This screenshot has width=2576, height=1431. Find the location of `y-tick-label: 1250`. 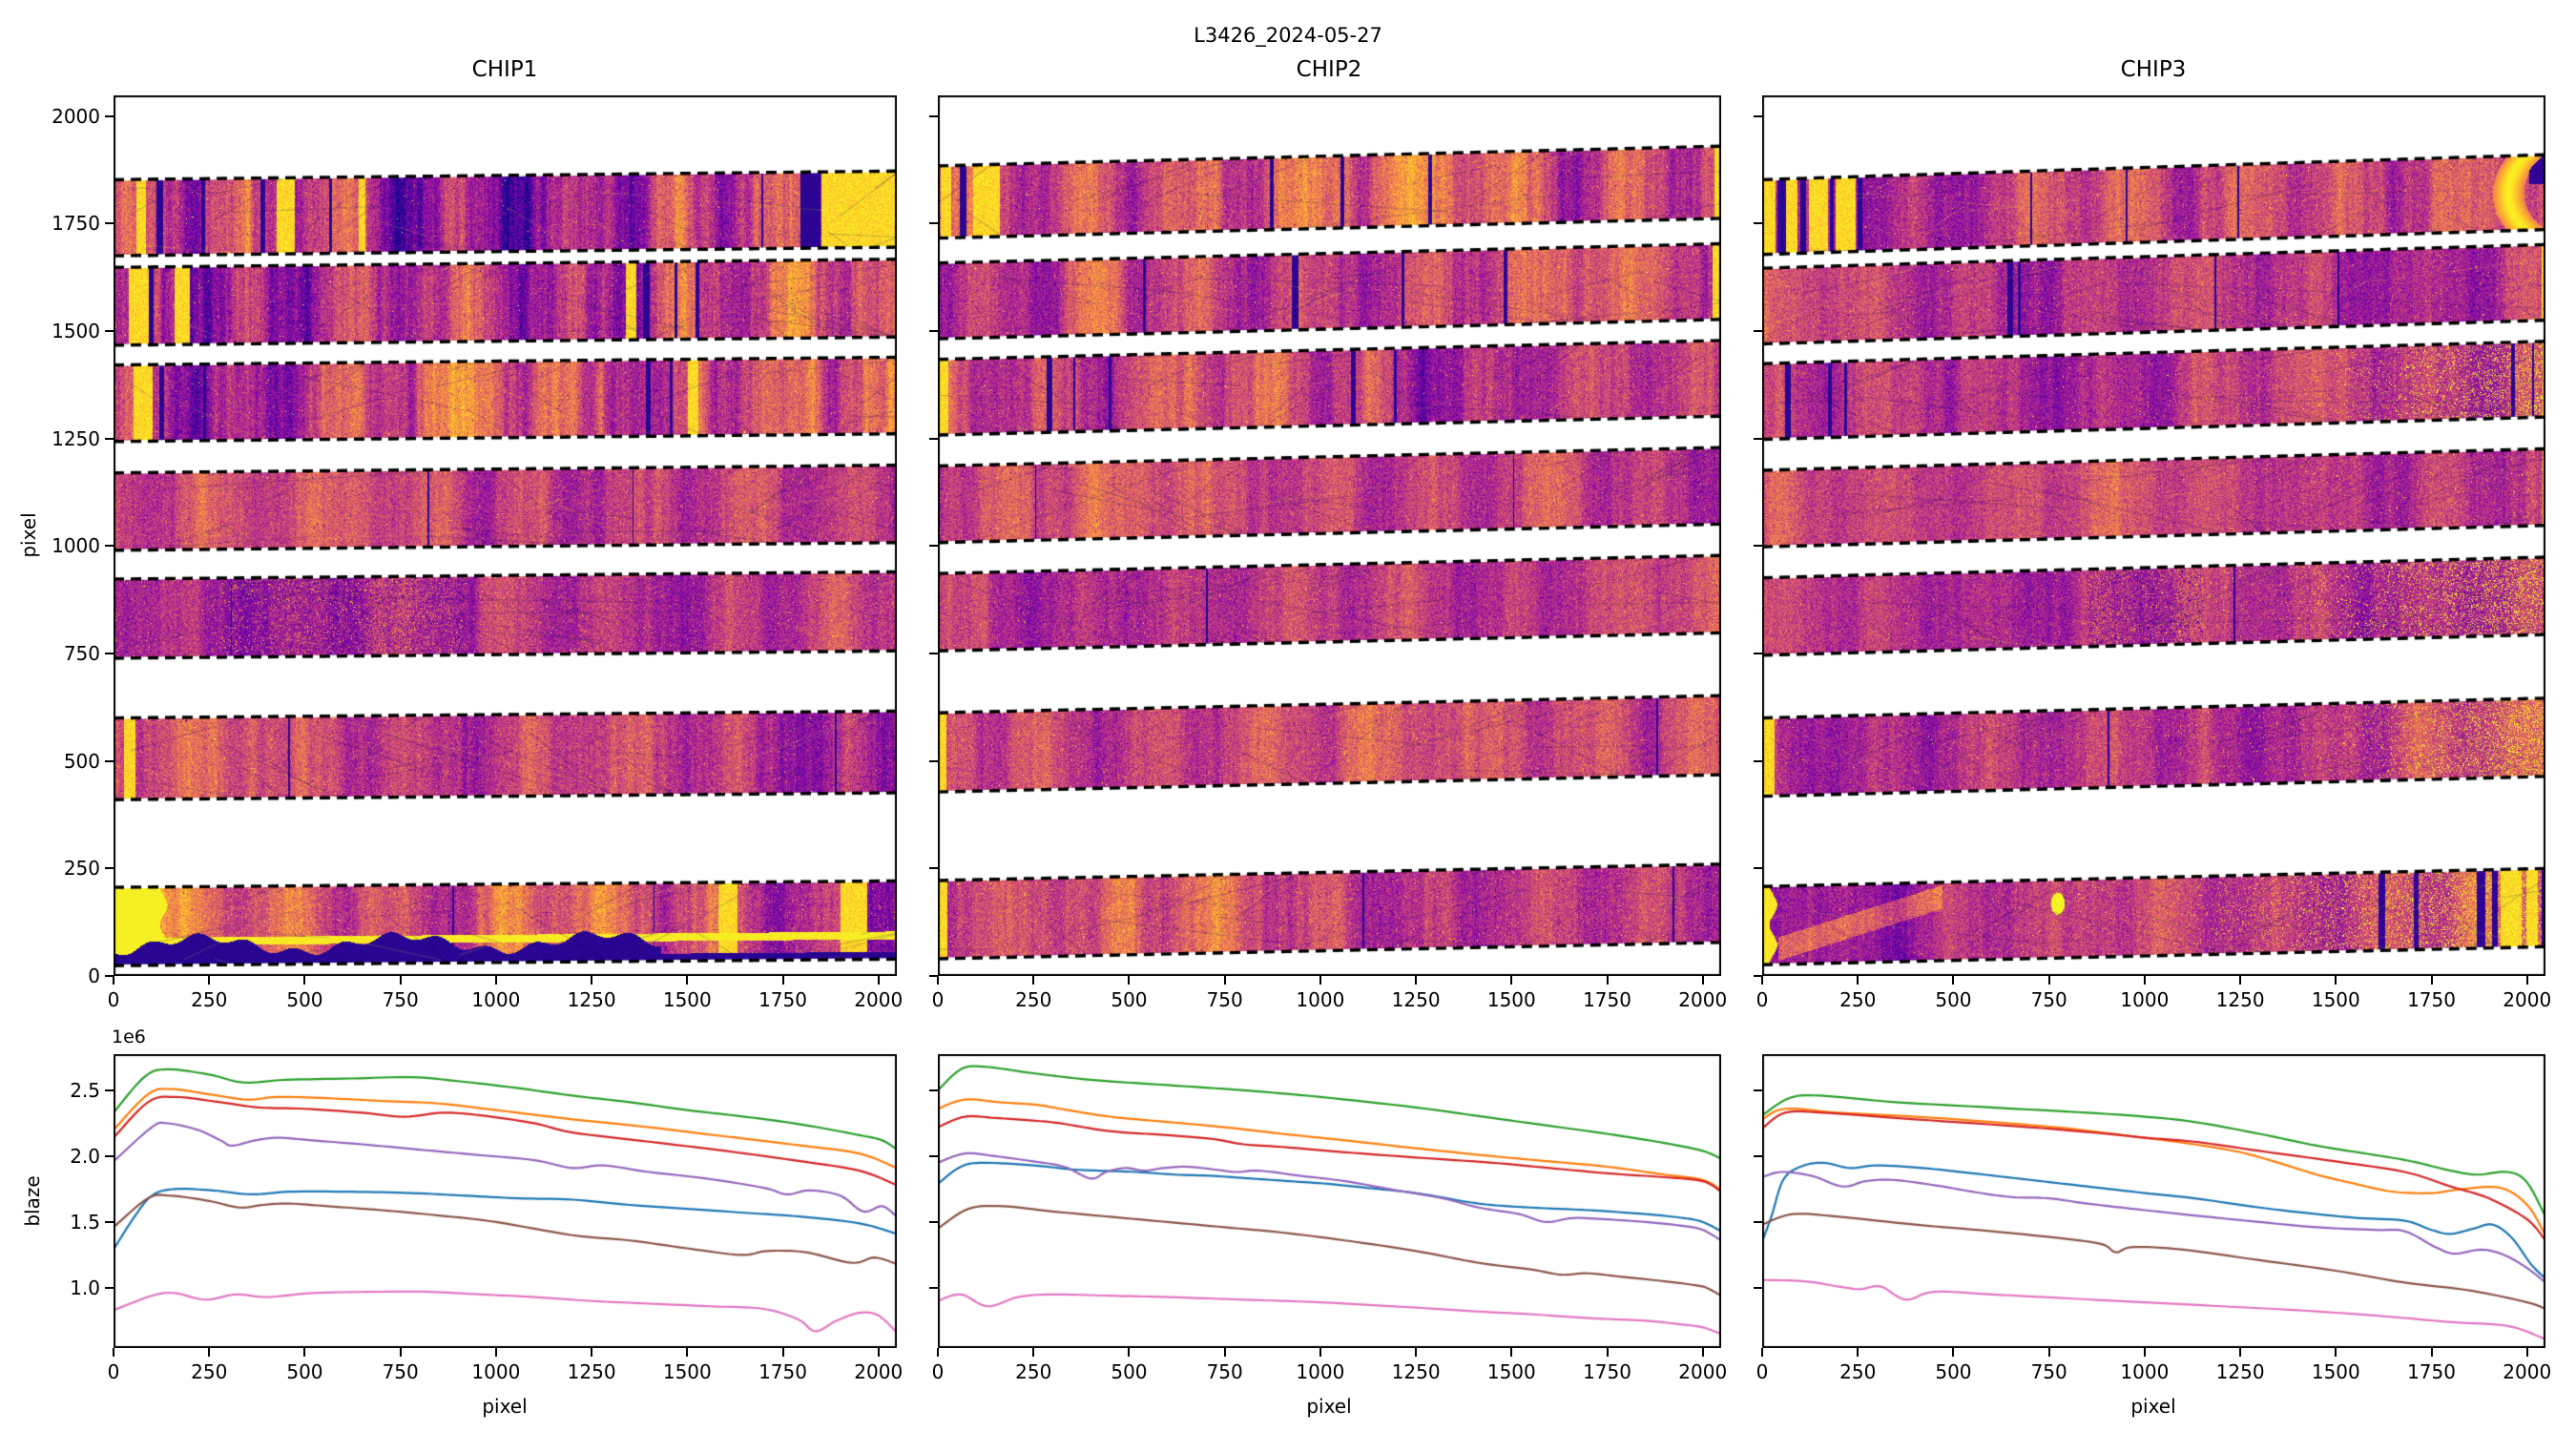

y-tick-label: 1250 is located at coordinates (76, 438).